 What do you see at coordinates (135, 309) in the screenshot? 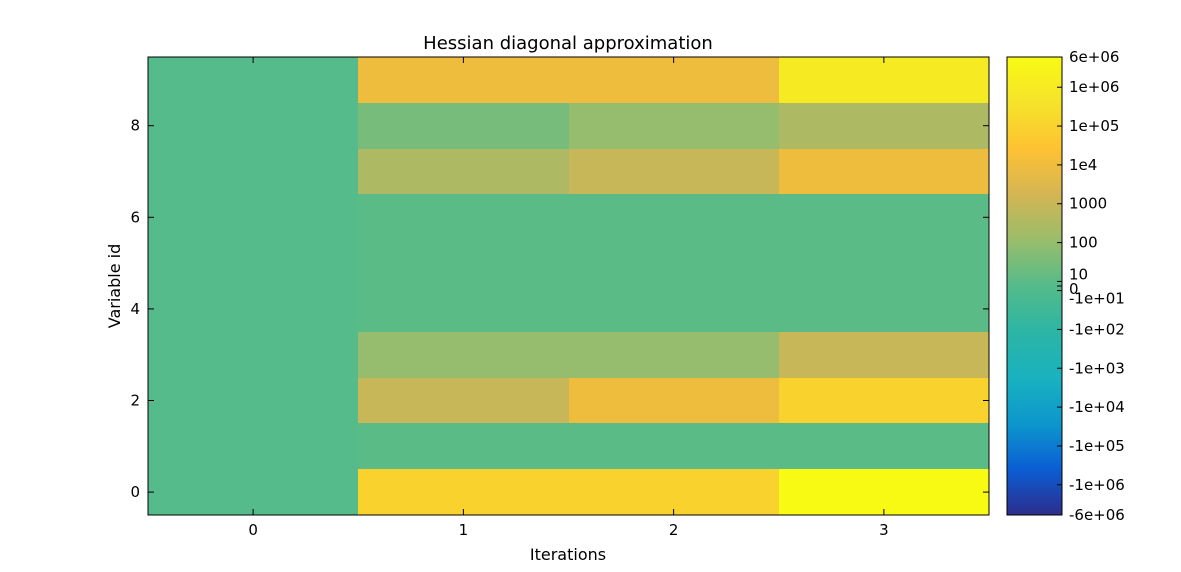
I see `y-tick-label: 4` at bounding box center [135, 309].